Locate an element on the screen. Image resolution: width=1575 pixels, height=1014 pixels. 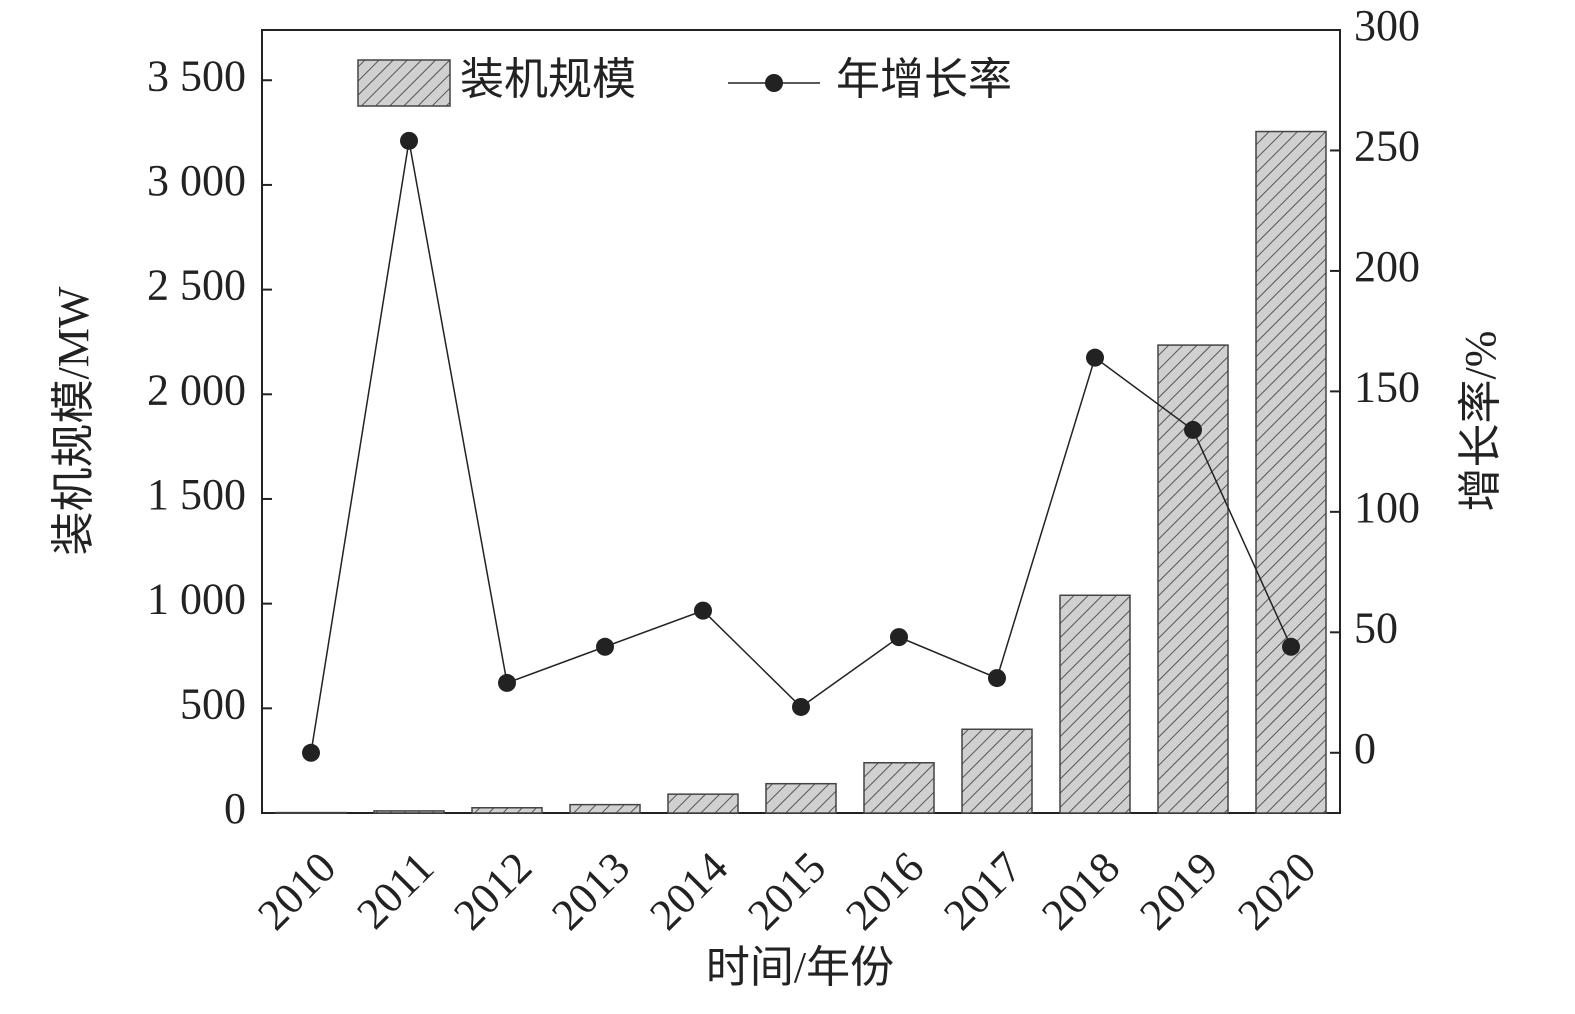
y2-tick-label: 250 is located at coordinates (1387, 146).